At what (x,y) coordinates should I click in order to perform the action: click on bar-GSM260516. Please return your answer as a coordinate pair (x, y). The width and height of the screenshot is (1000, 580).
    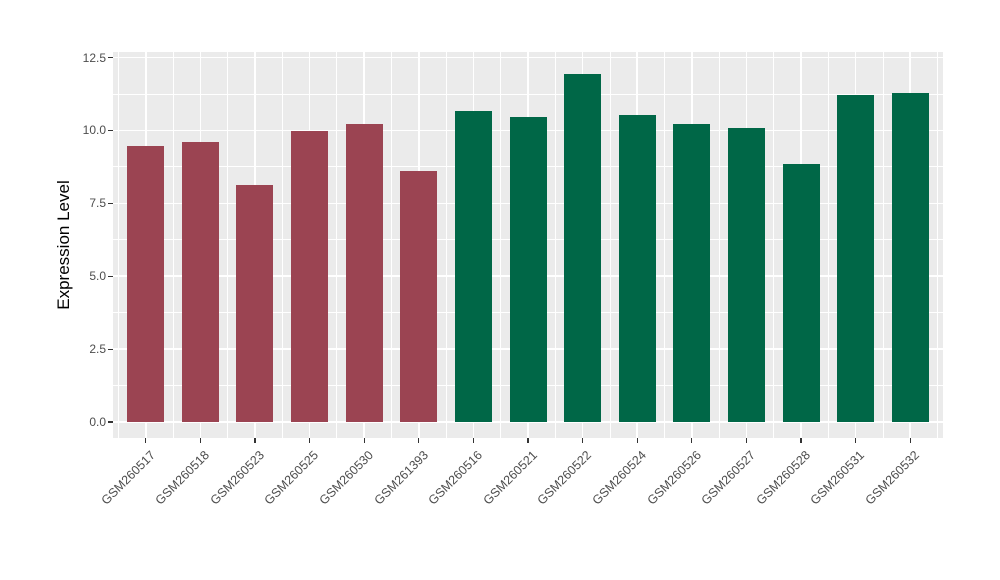
    Looking at the image, I should click on (473, 266).